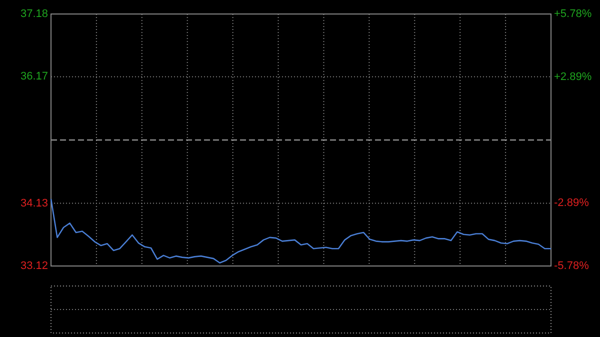 Image resolution: width=600 pixels, height=337 pixels. Describe the element at coordinates (573, 77) in the screenshot. I see `y2-tick-label: +2.89%` at that location.